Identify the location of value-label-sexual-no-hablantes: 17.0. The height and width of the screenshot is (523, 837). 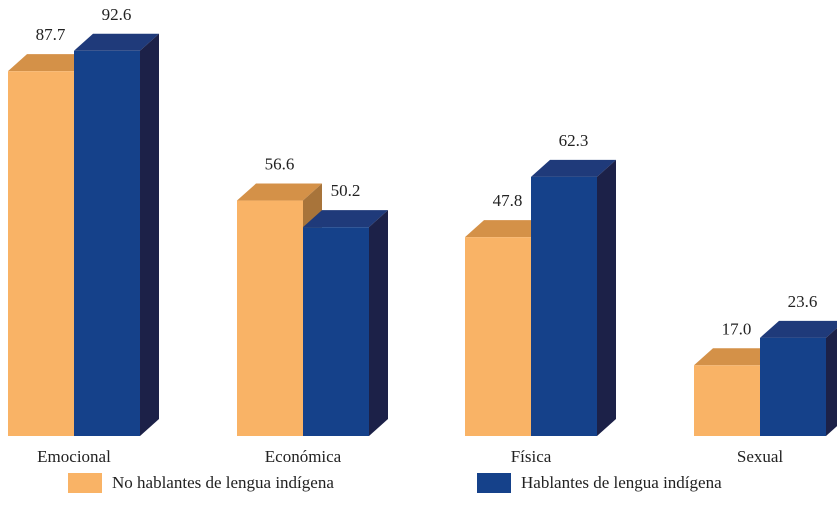
(737, 328).